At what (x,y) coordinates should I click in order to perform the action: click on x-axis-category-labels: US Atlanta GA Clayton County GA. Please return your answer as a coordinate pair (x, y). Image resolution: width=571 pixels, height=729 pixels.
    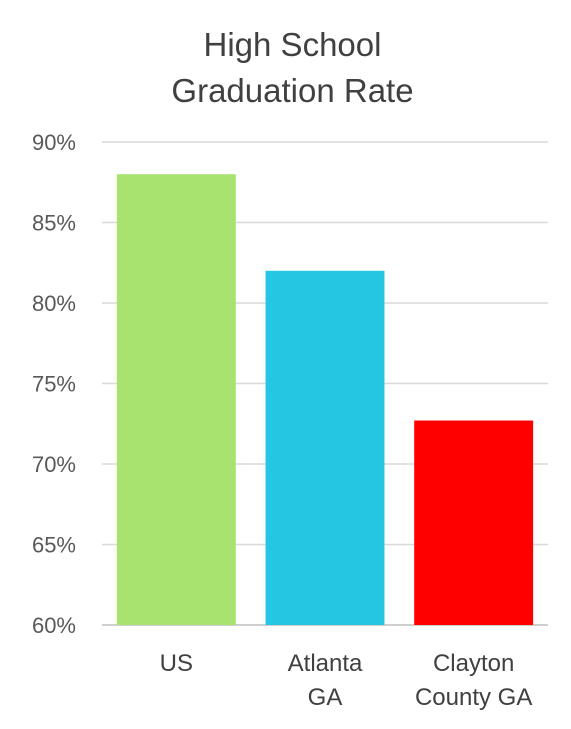
    Looking at the image, I should click on (346, 680).